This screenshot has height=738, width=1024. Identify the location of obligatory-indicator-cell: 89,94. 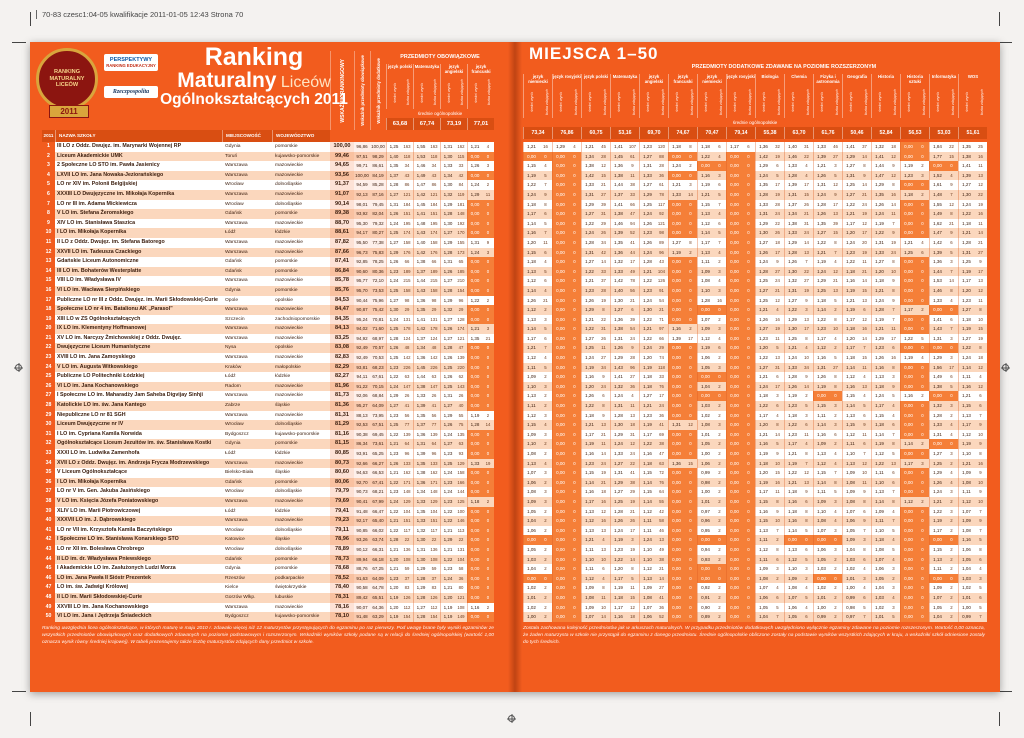
(362, 559).